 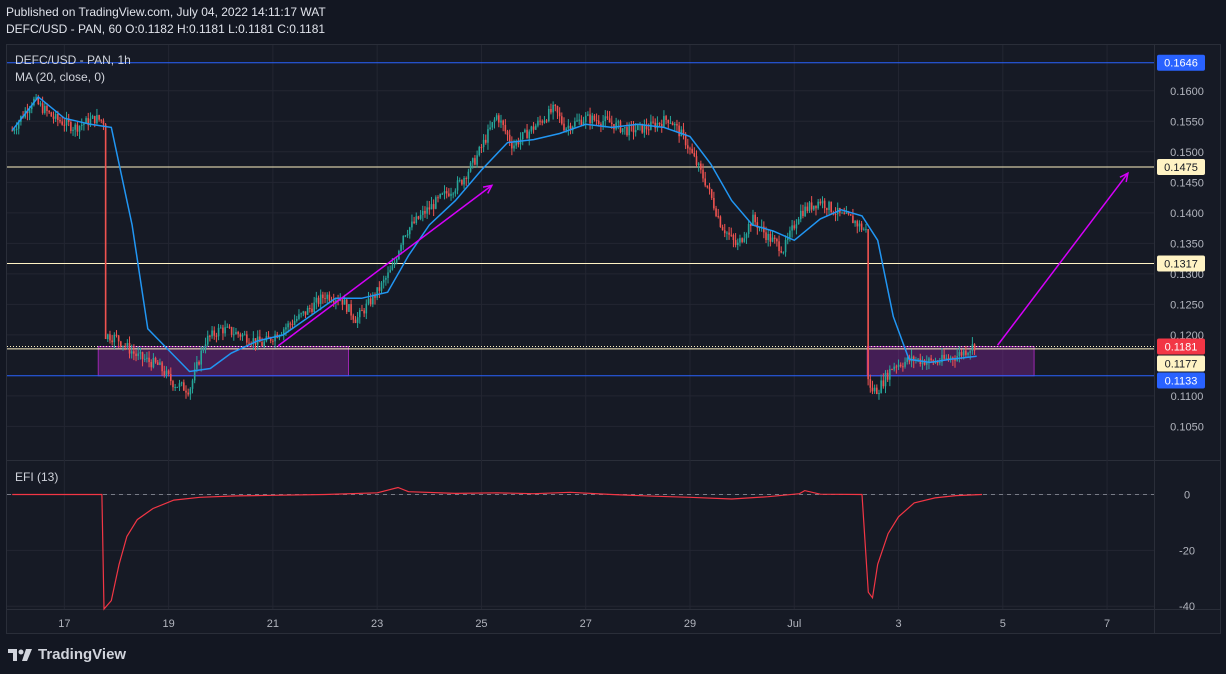 What do you see at coordinates (1187, 153) in the screenshot?
I see `price-tick-label: 0.1500` at bounding box center [1187, 153].